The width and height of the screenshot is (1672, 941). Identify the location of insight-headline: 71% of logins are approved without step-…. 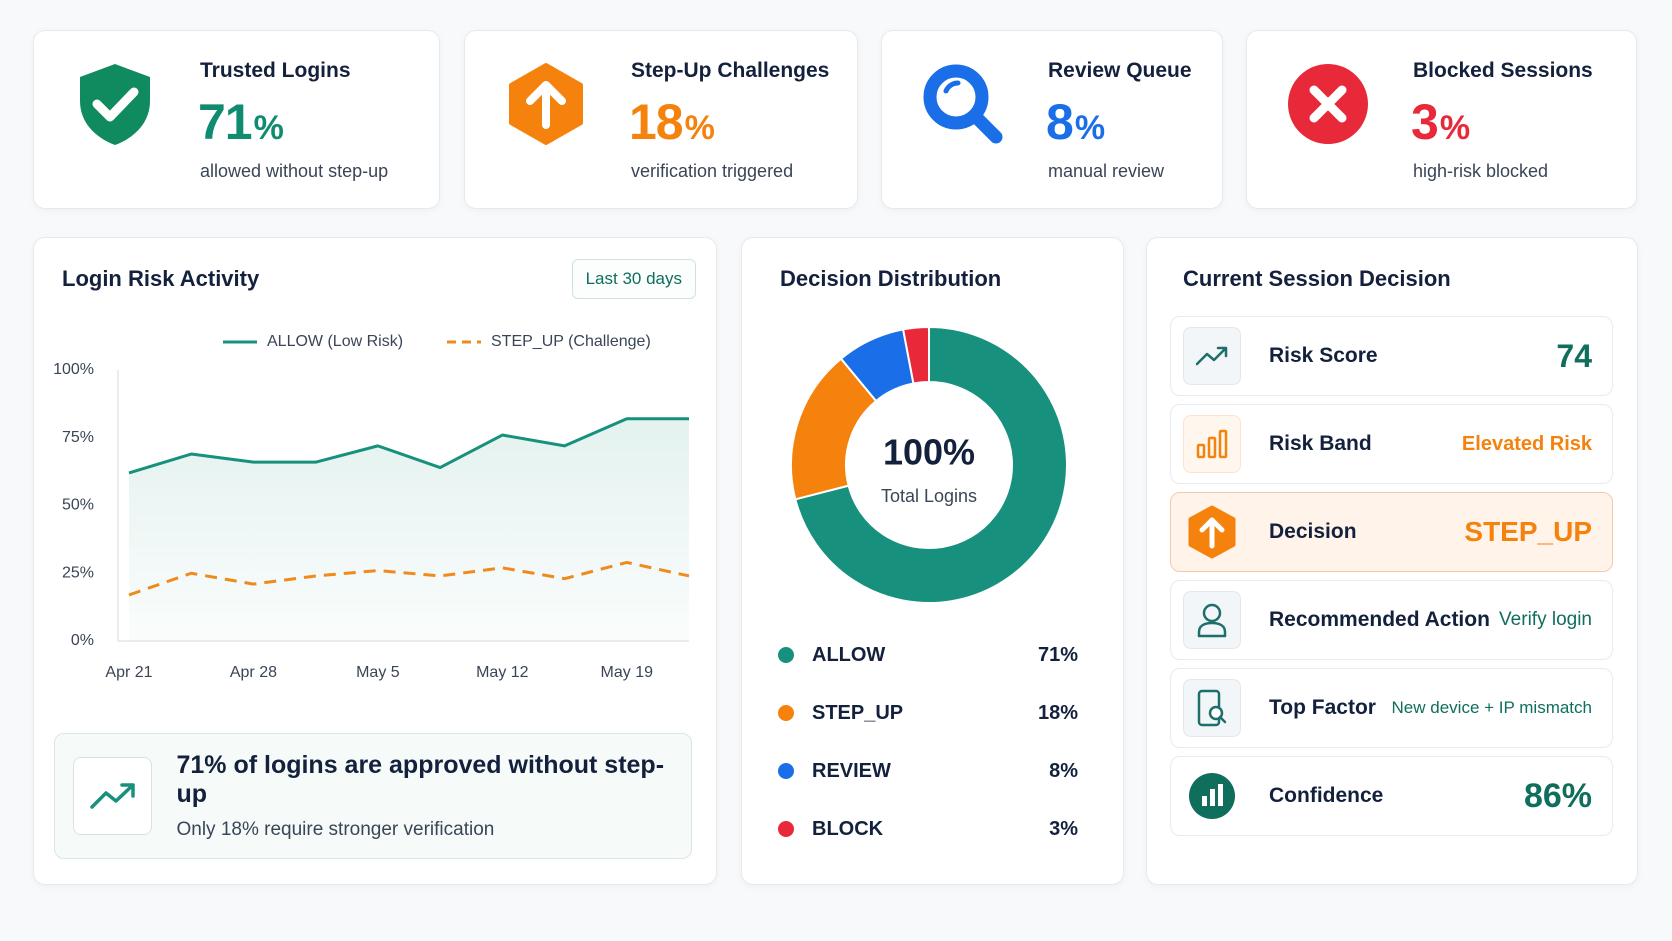
(420, 779).